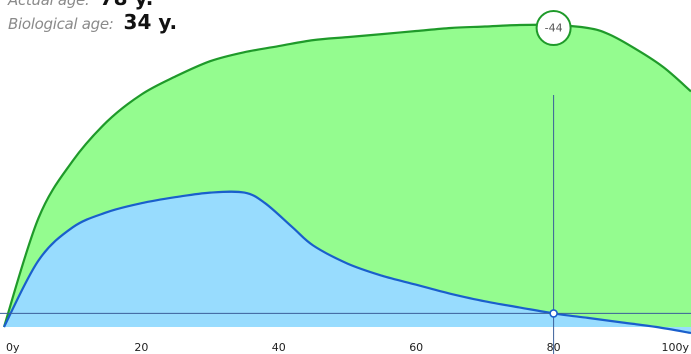 This screenshot has height=354, width=691. I want to click on actual-age-value: 78 y., so click(127, 5).